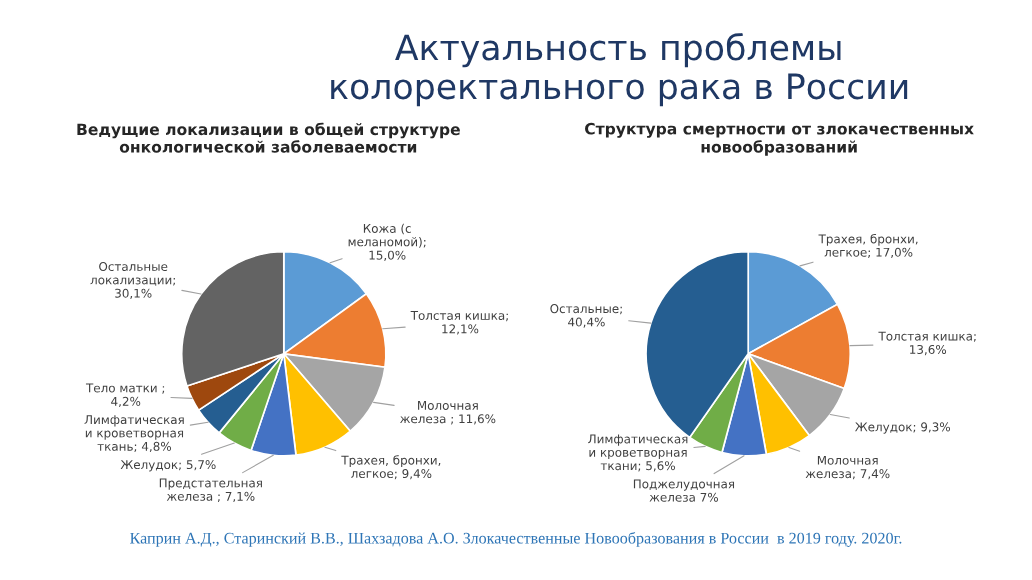  Describe the element at coordinates (516, 539) in the screenshot. I see `text: Каприн А.Д., Старинский В.В., Шахзадова А.О. Злокачественные Новообразования в России в 2019 году. 2020г.` at that location.